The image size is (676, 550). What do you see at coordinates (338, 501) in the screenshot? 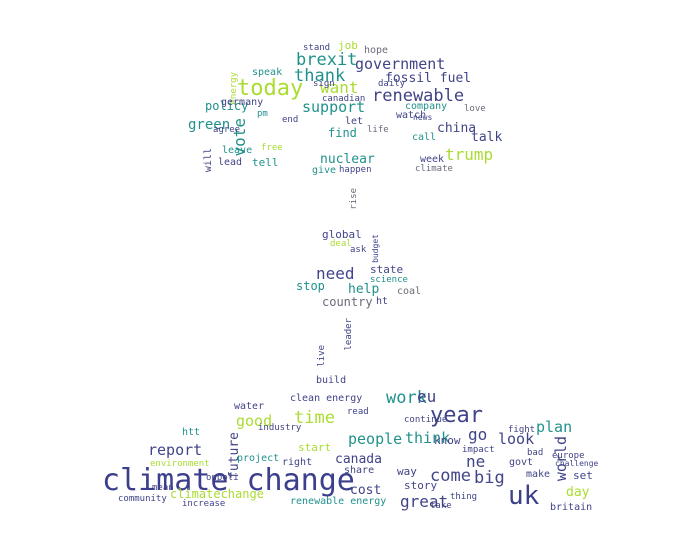
I see `cloud-word-renewable-energy: renewable energy` at bounding box center [338, 501].